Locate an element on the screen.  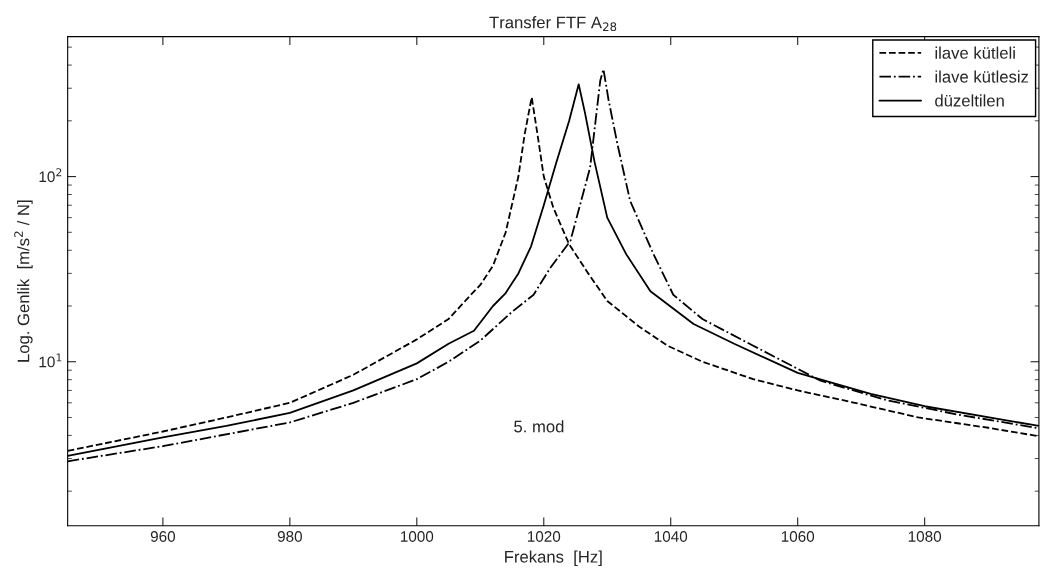
y-tick-label: 10$^{2}$ is located at coordinates (50, 175).